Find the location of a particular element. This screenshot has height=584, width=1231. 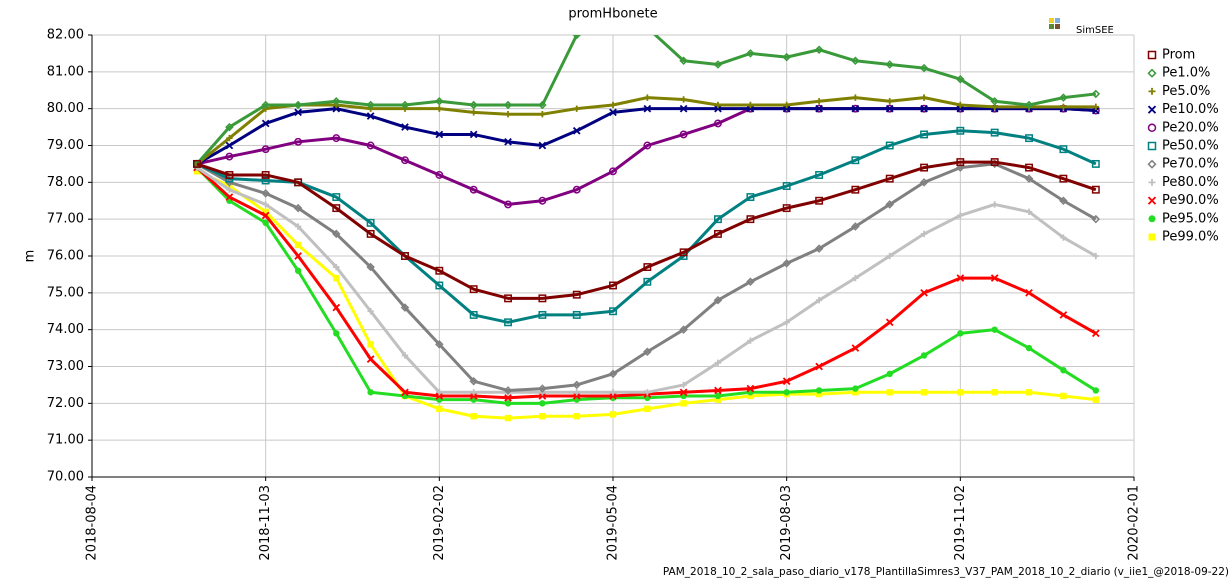

chart-title: promHbonete is located at coordinates (612, 14).